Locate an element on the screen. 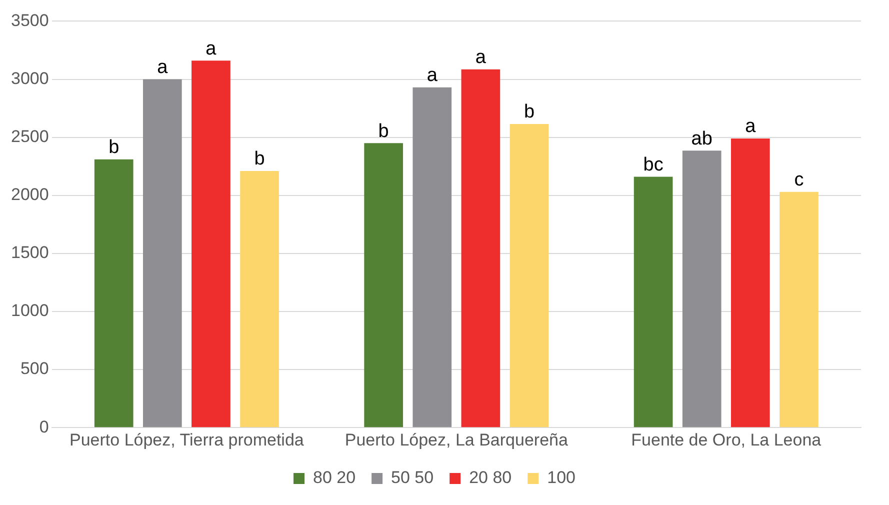 This screenshot has width=889, height=505. y-tick-label: 2000 is located at coordinates (29, 194).